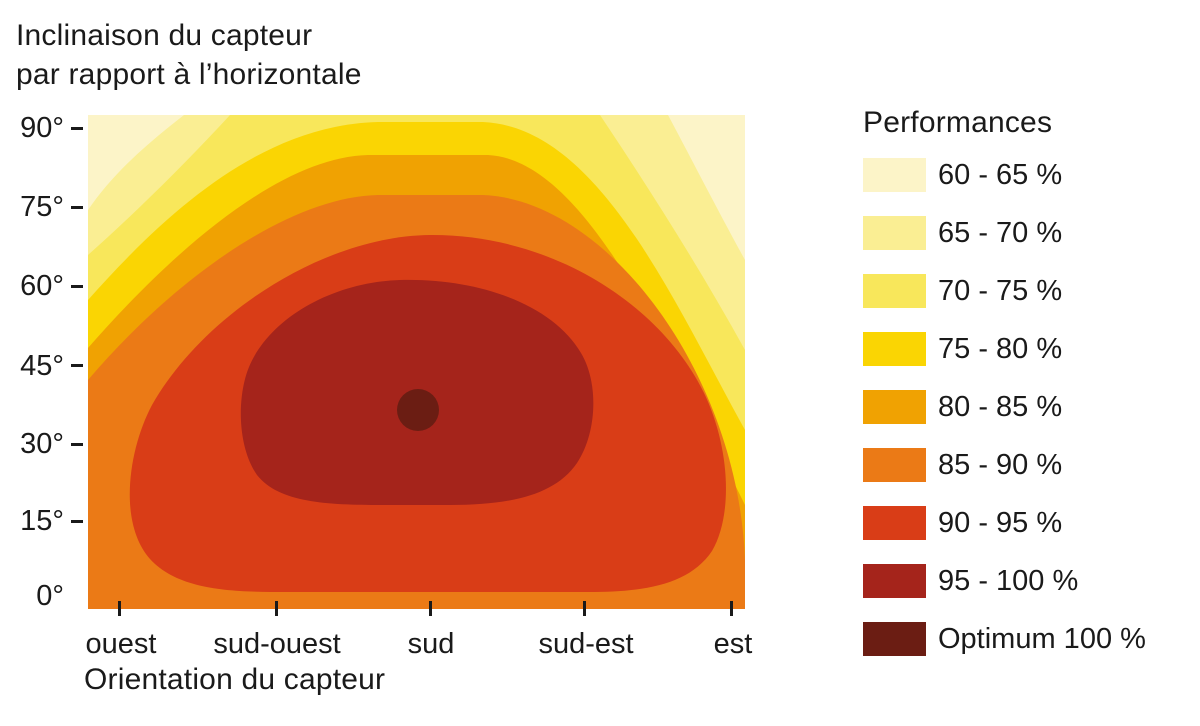 The width and height of the screenshot is (1200, 726). I want to click on x-axis-title: Orientation du capteur, so click(235, 679).